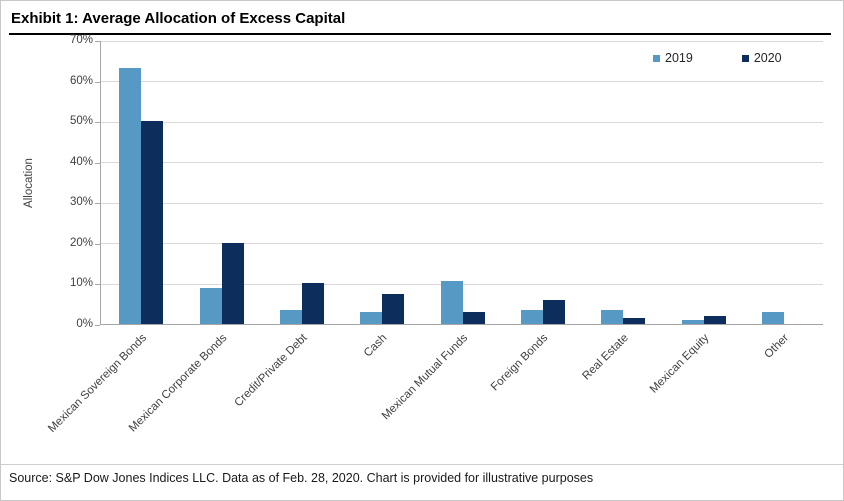 The height and width of the screenshot is (501, 844). I want to click on x-label-credit-private-debt: Credit/Private Debt, so click(271, 371).